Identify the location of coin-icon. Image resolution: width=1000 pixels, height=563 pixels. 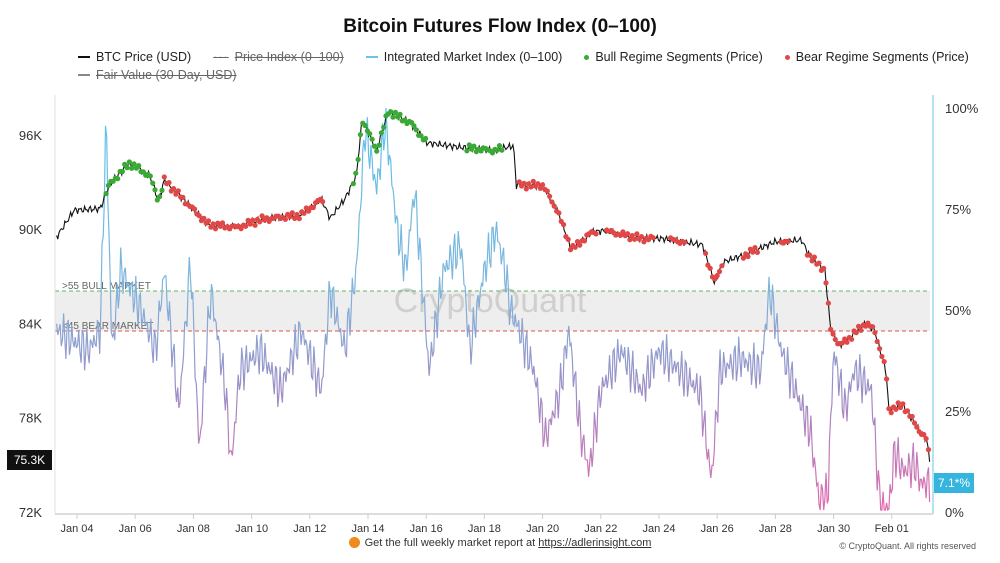
(354, 542).